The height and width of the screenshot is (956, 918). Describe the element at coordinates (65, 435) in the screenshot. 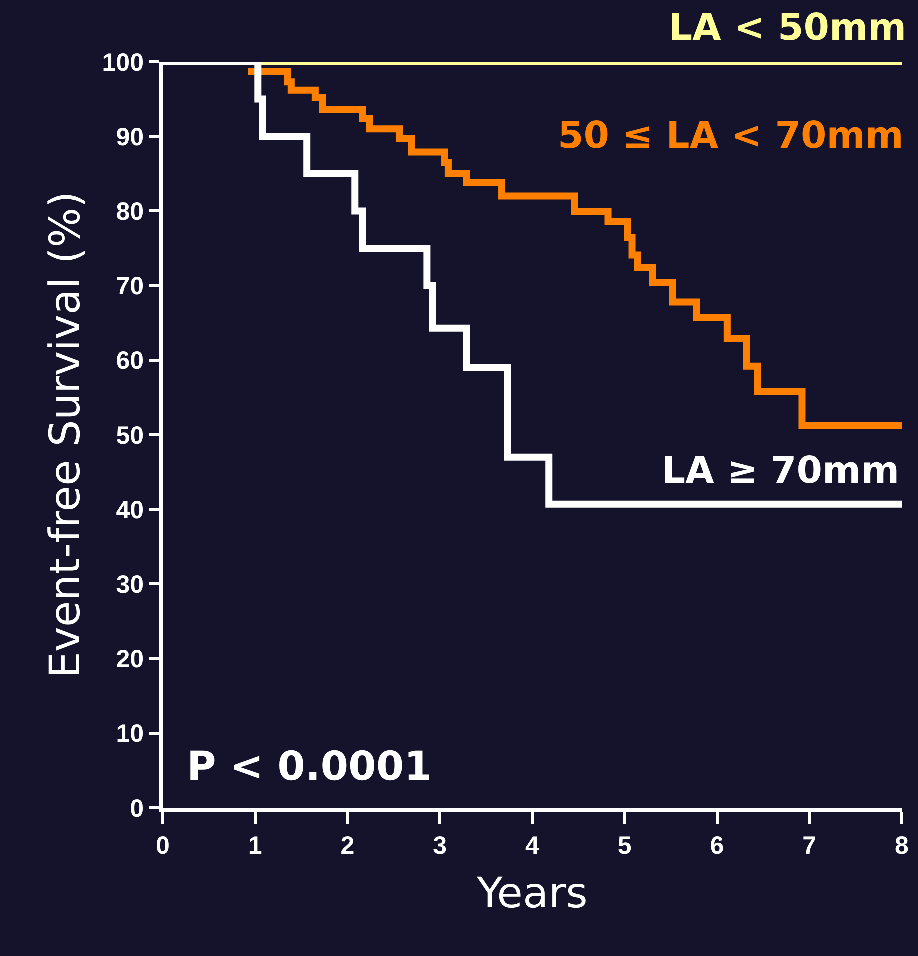

I see `y-axis-title: Event-free Survival (%)` at that location.